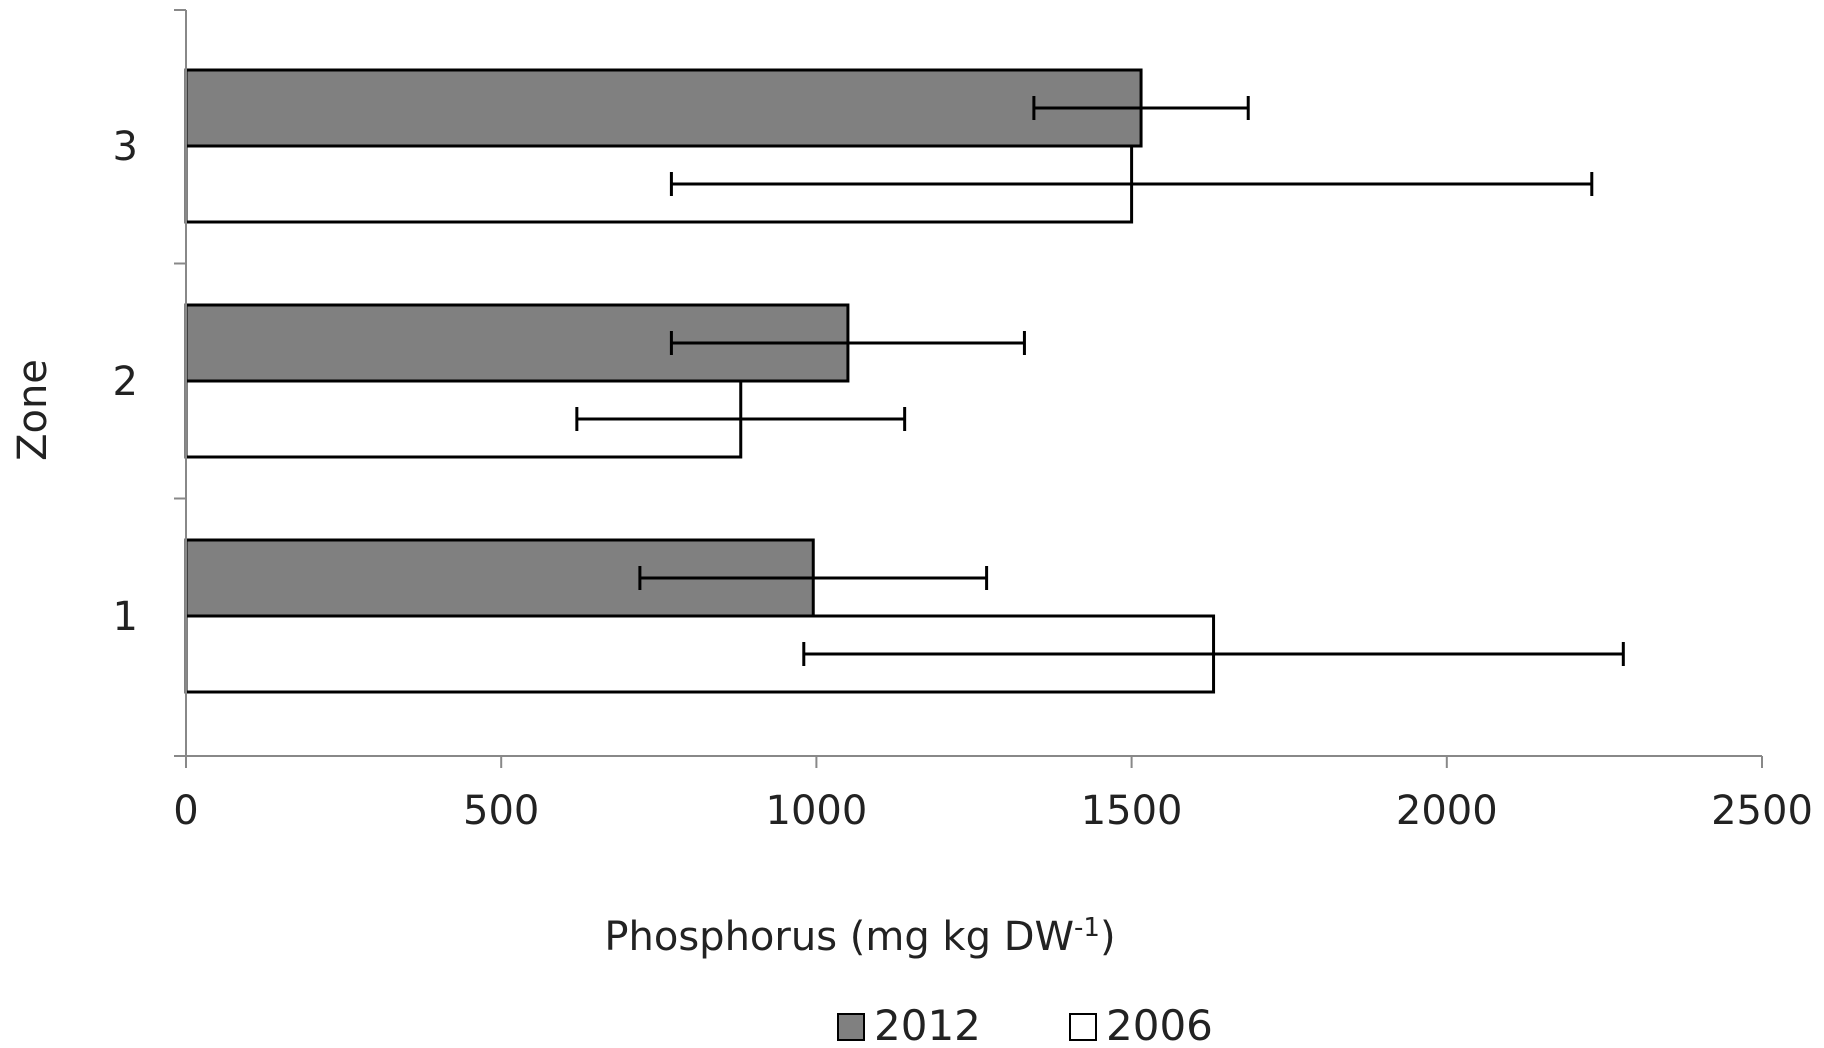 The width and height of the screenshot is (1824, 1048). Describe the element at coordinates (1025, 1024) in the screenshot. I see `legend: 2012 2006` at that location.